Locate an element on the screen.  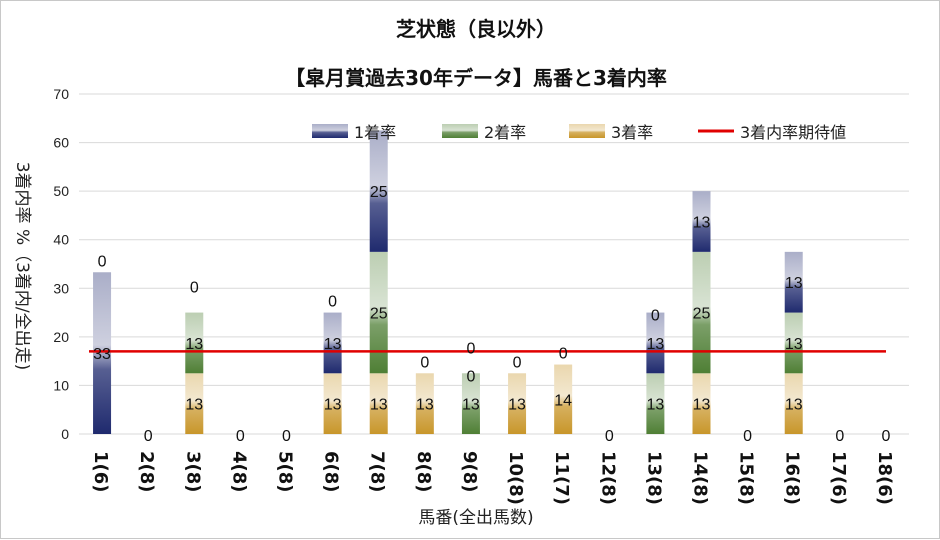
legend-swatch-1st is located at coordinates (330, 131).